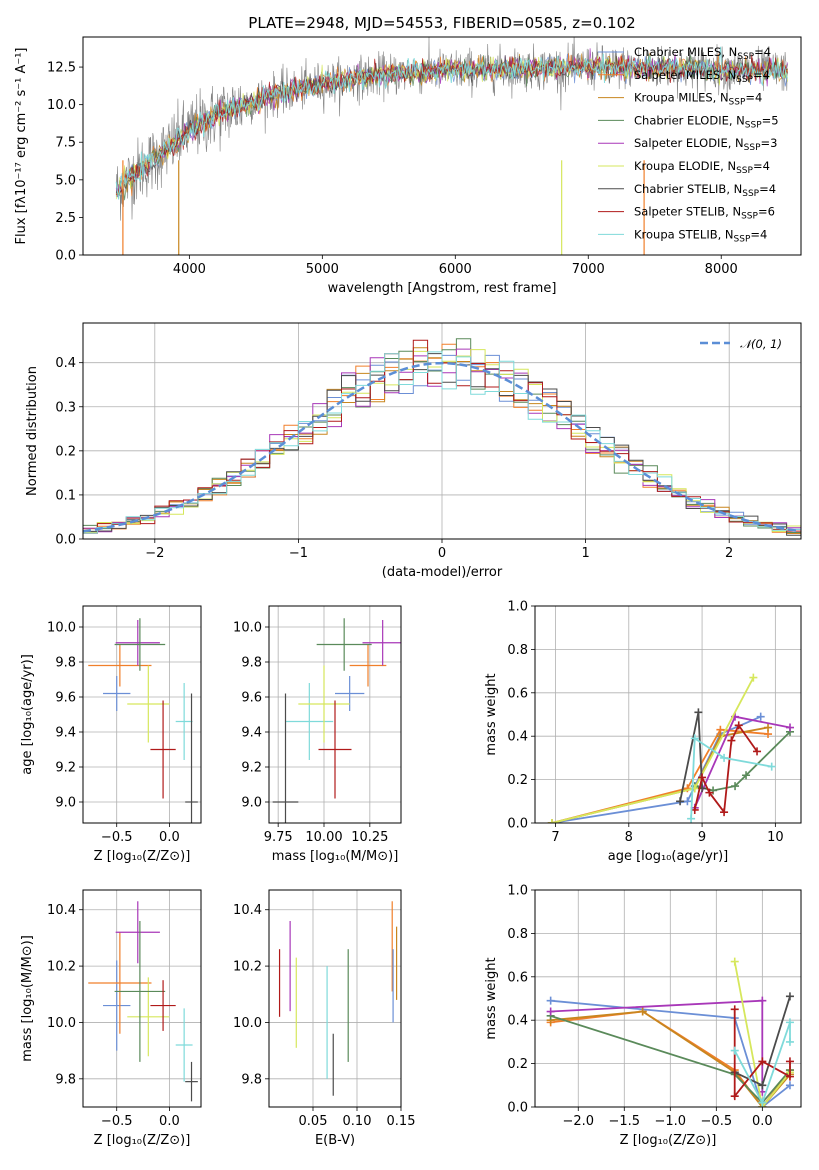 The width and height of the screenshot is (819, 1170). I want to click on x-tick-label: −0.5, so click(117, 837).